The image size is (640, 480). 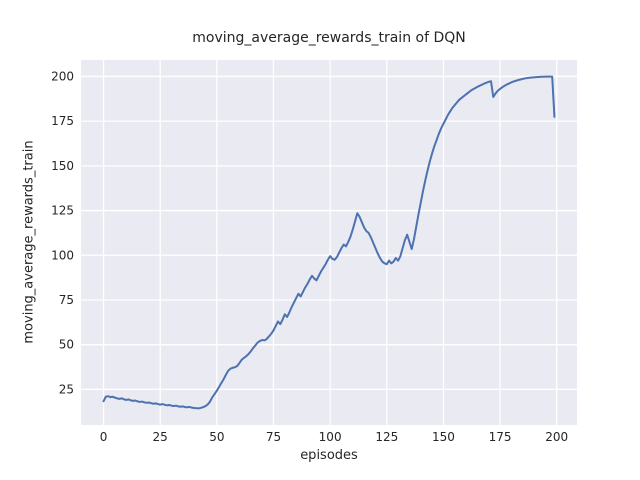 What do you see at coordinates (66, 345) in the screenshot?
I see `y-tick-label: 50` at bounding box center [66, 345].